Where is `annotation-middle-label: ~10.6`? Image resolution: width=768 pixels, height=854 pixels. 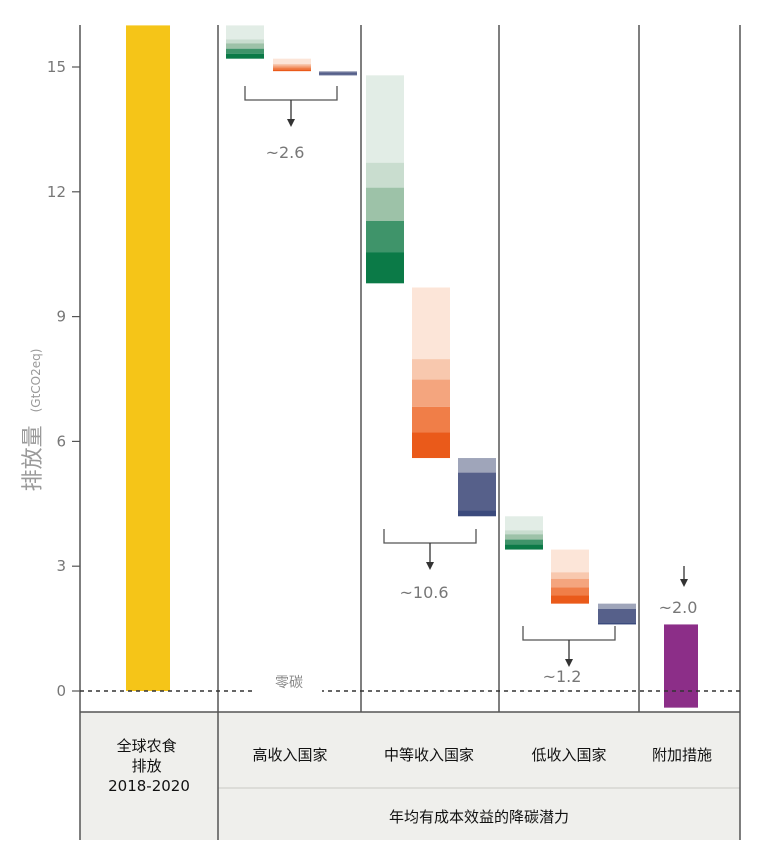 annotation-middle-label: ~10.6 is located at coordinates (423, 592).